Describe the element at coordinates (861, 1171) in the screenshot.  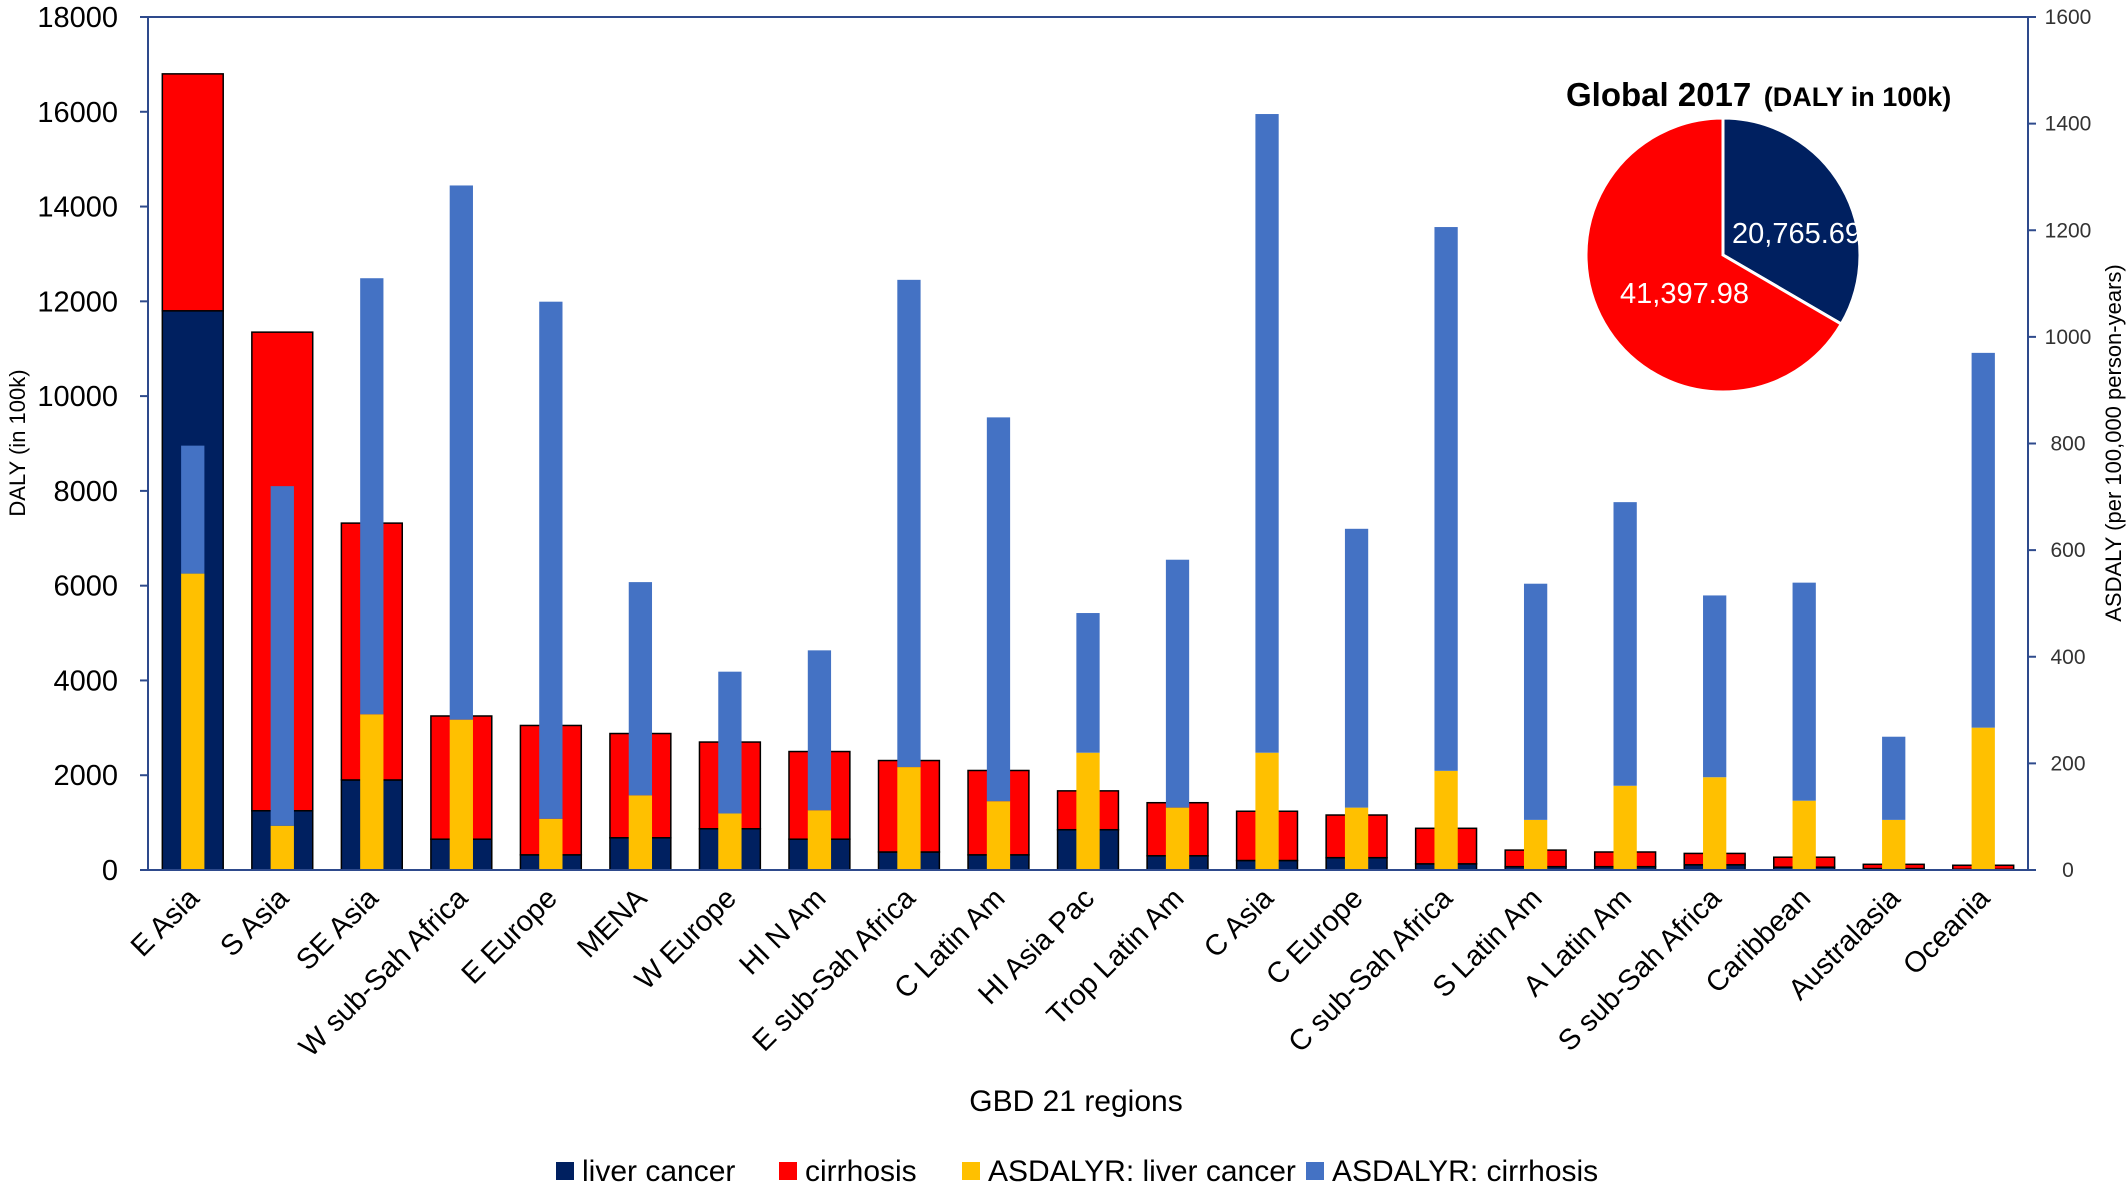
I see `legend-label: cirrhosis` at that location.